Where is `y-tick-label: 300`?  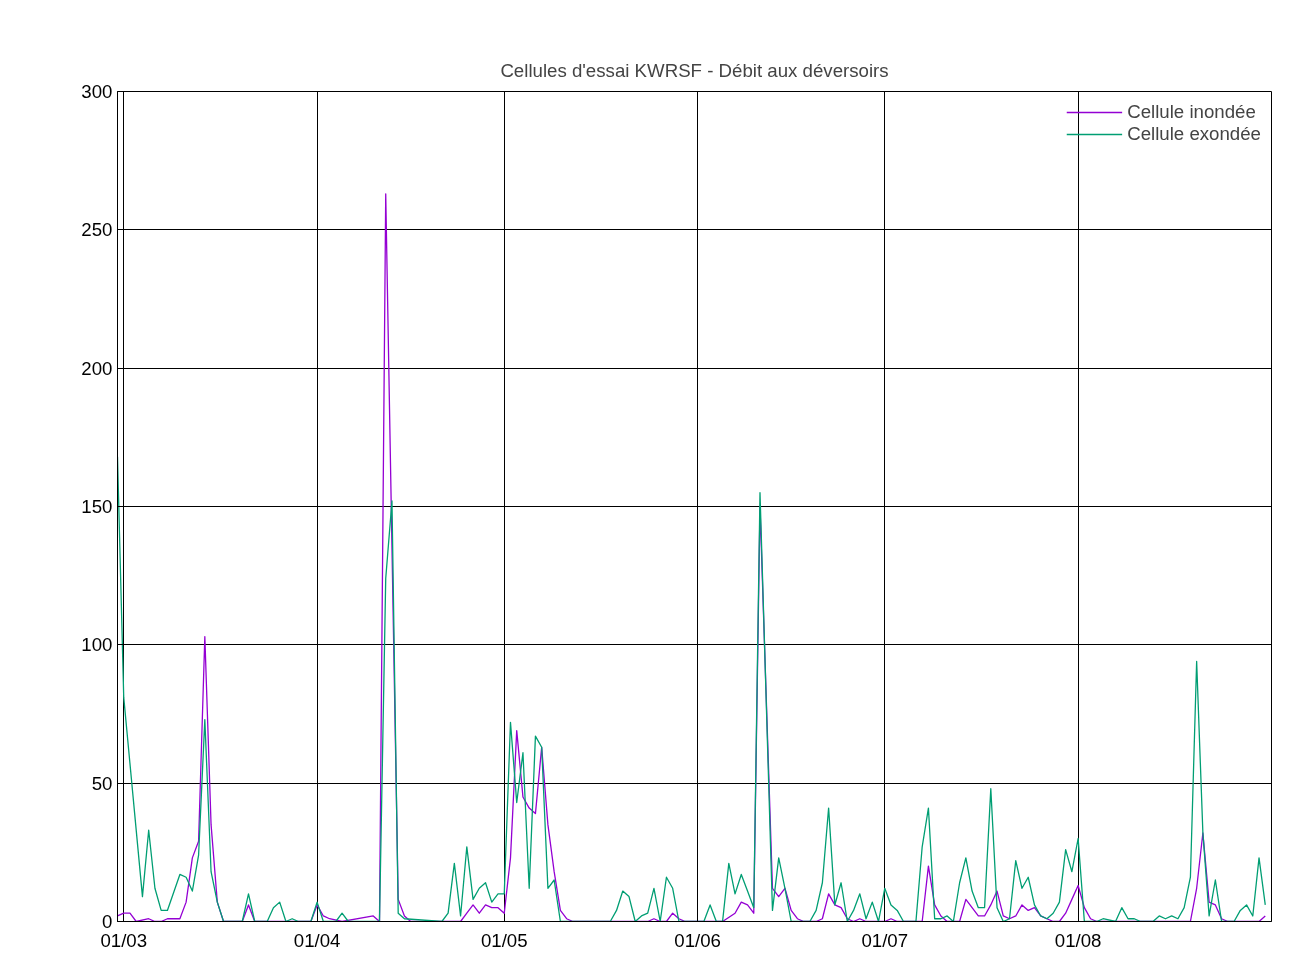 y-tick-label: 300 is located at coordinates (97, 91).